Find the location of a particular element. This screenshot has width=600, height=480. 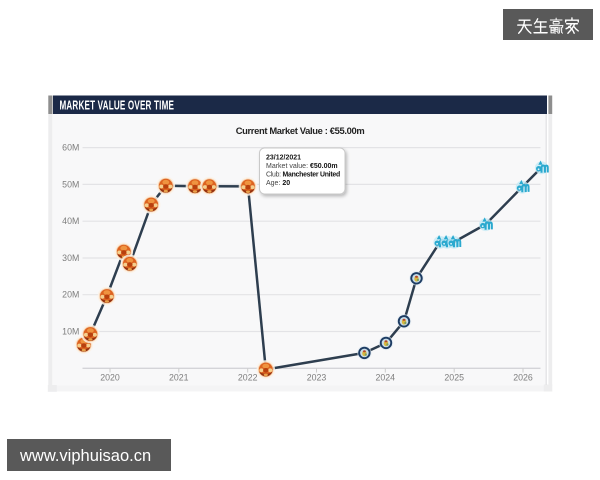

svg-text: 60M is located at coordinates (70, 148).